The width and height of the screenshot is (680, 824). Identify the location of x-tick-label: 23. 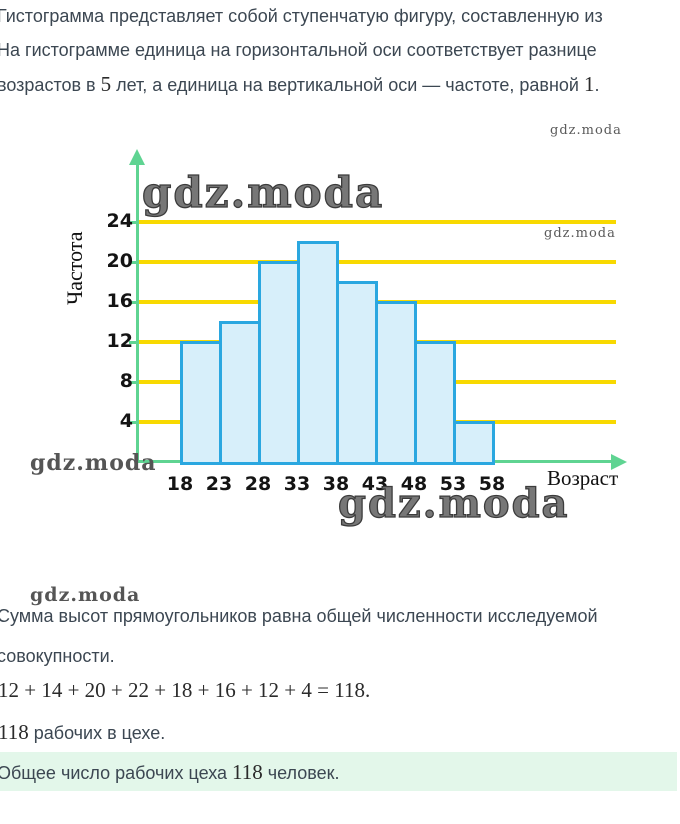
(219, 484).